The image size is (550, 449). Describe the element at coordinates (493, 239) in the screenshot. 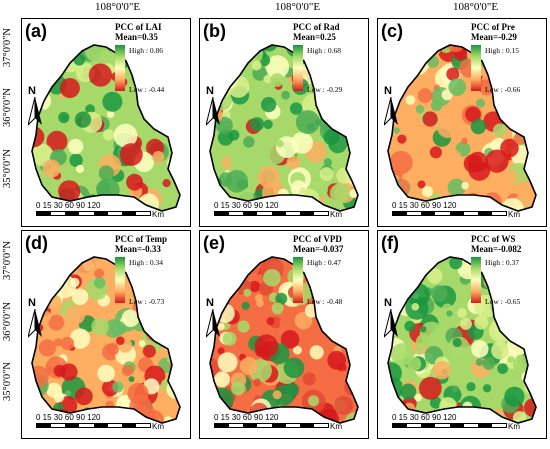

I see `panel-variable-title: PCC of WS` at that location.